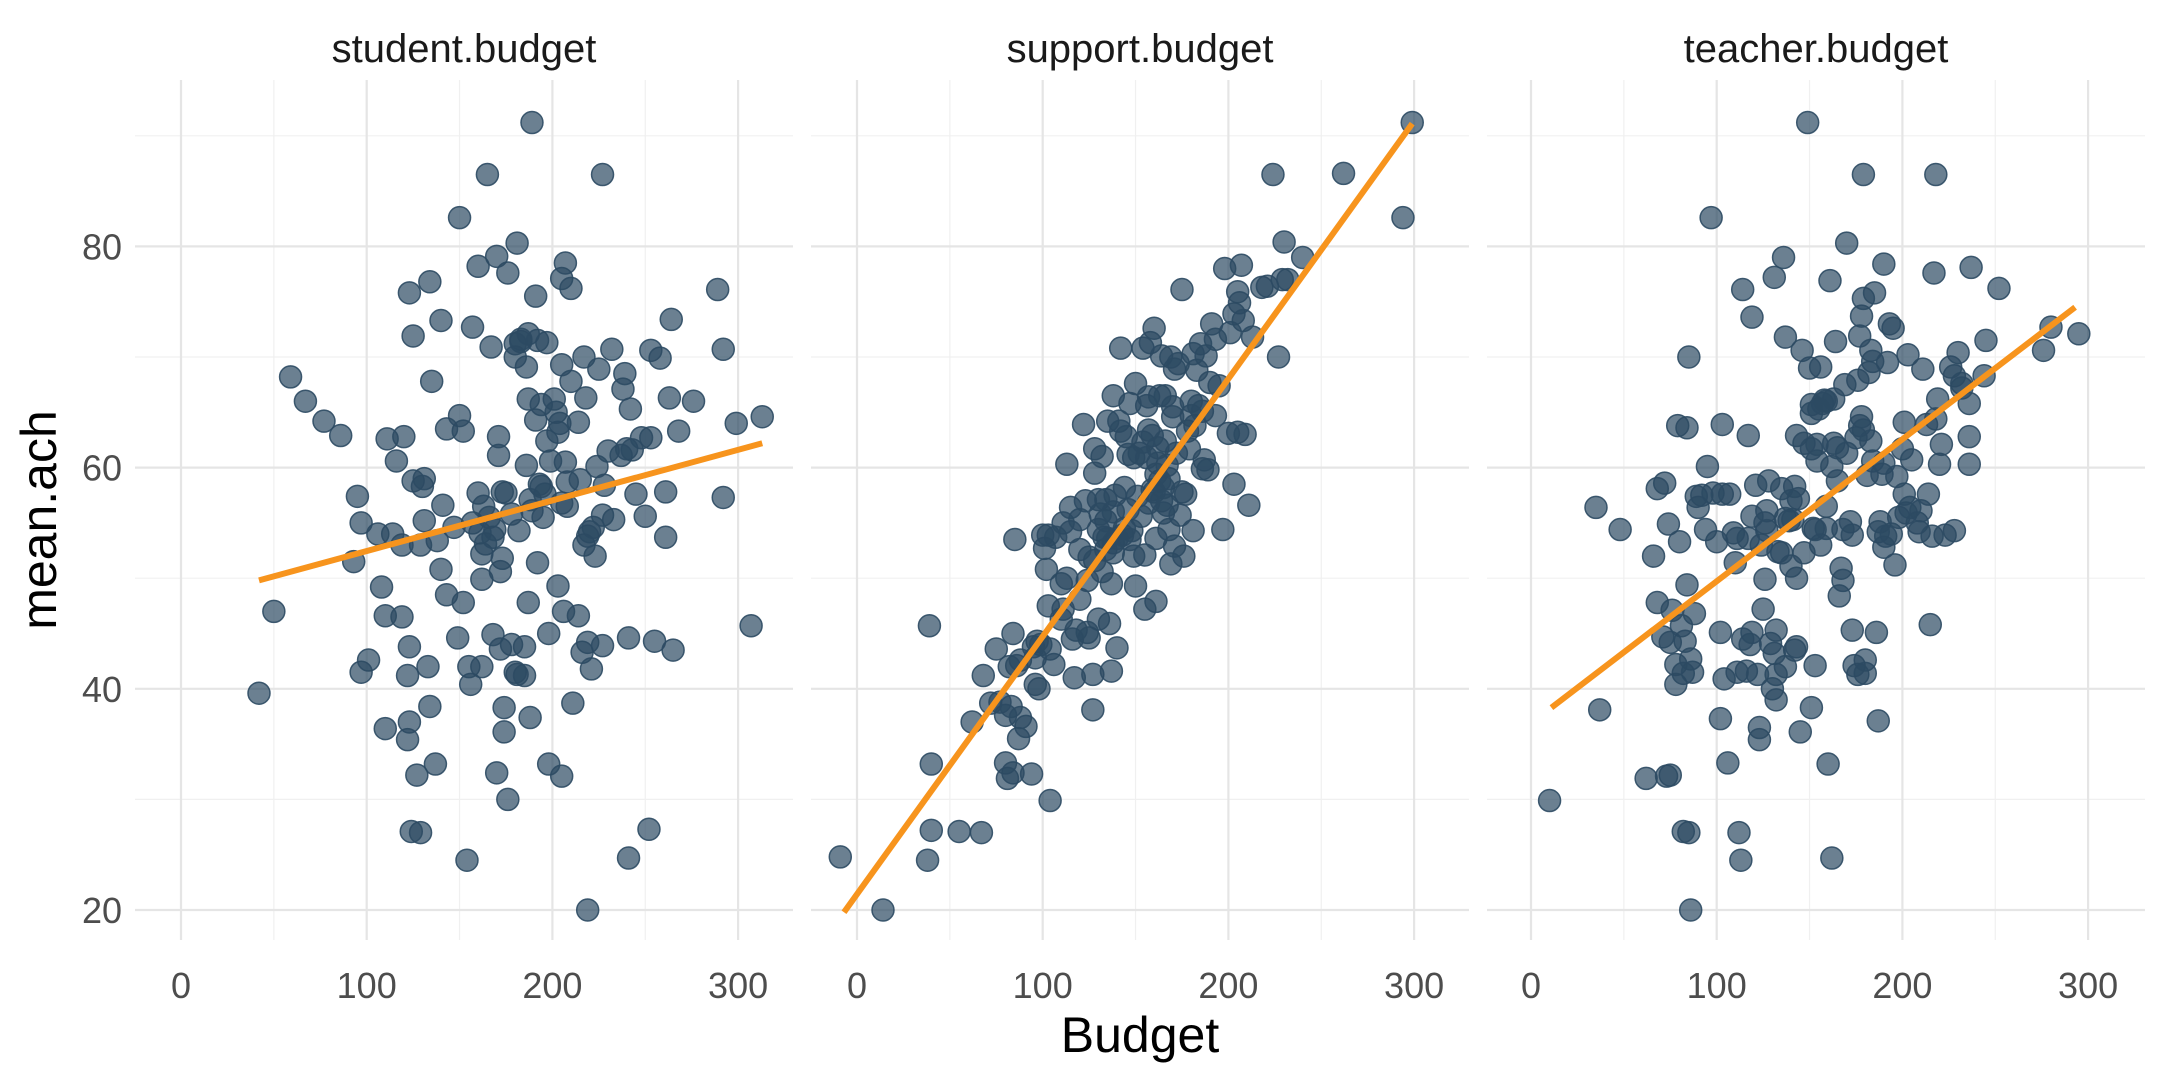 This screenshot has width=2160, height=1080. Describe the element at coordinates (1043, 985) in the screenshot. I see `x-tick-label: 100` at that location.